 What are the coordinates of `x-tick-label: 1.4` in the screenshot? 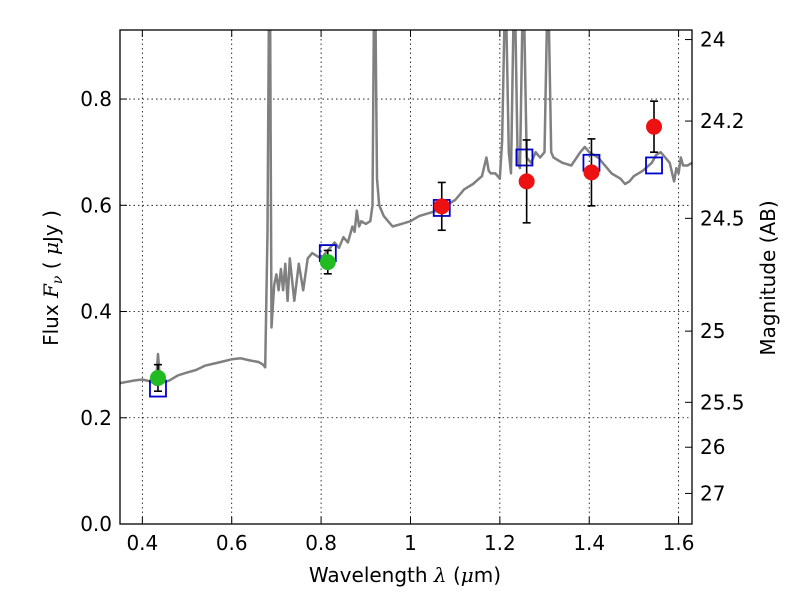 It's located at (589, 543).